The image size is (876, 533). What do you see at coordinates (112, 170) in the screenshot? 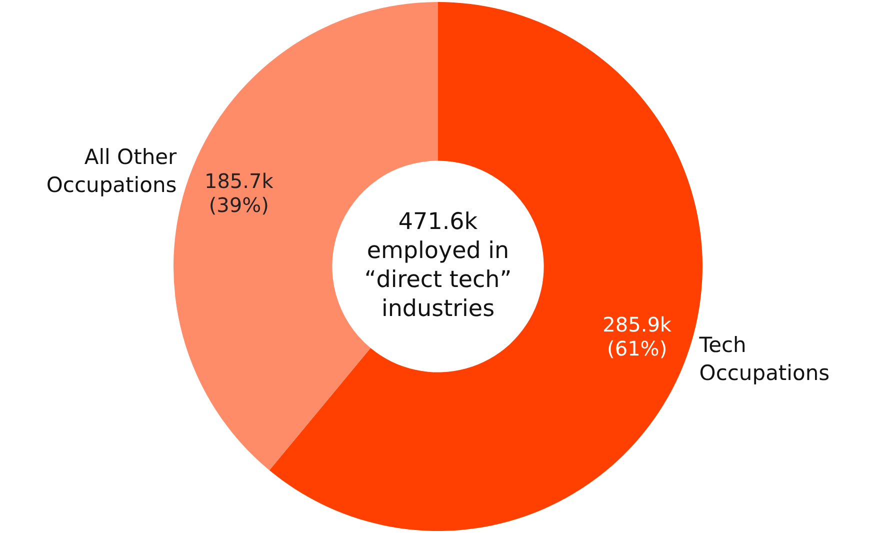
I see `slice-label: All Other Occupations` at bounding box center [112, 170].